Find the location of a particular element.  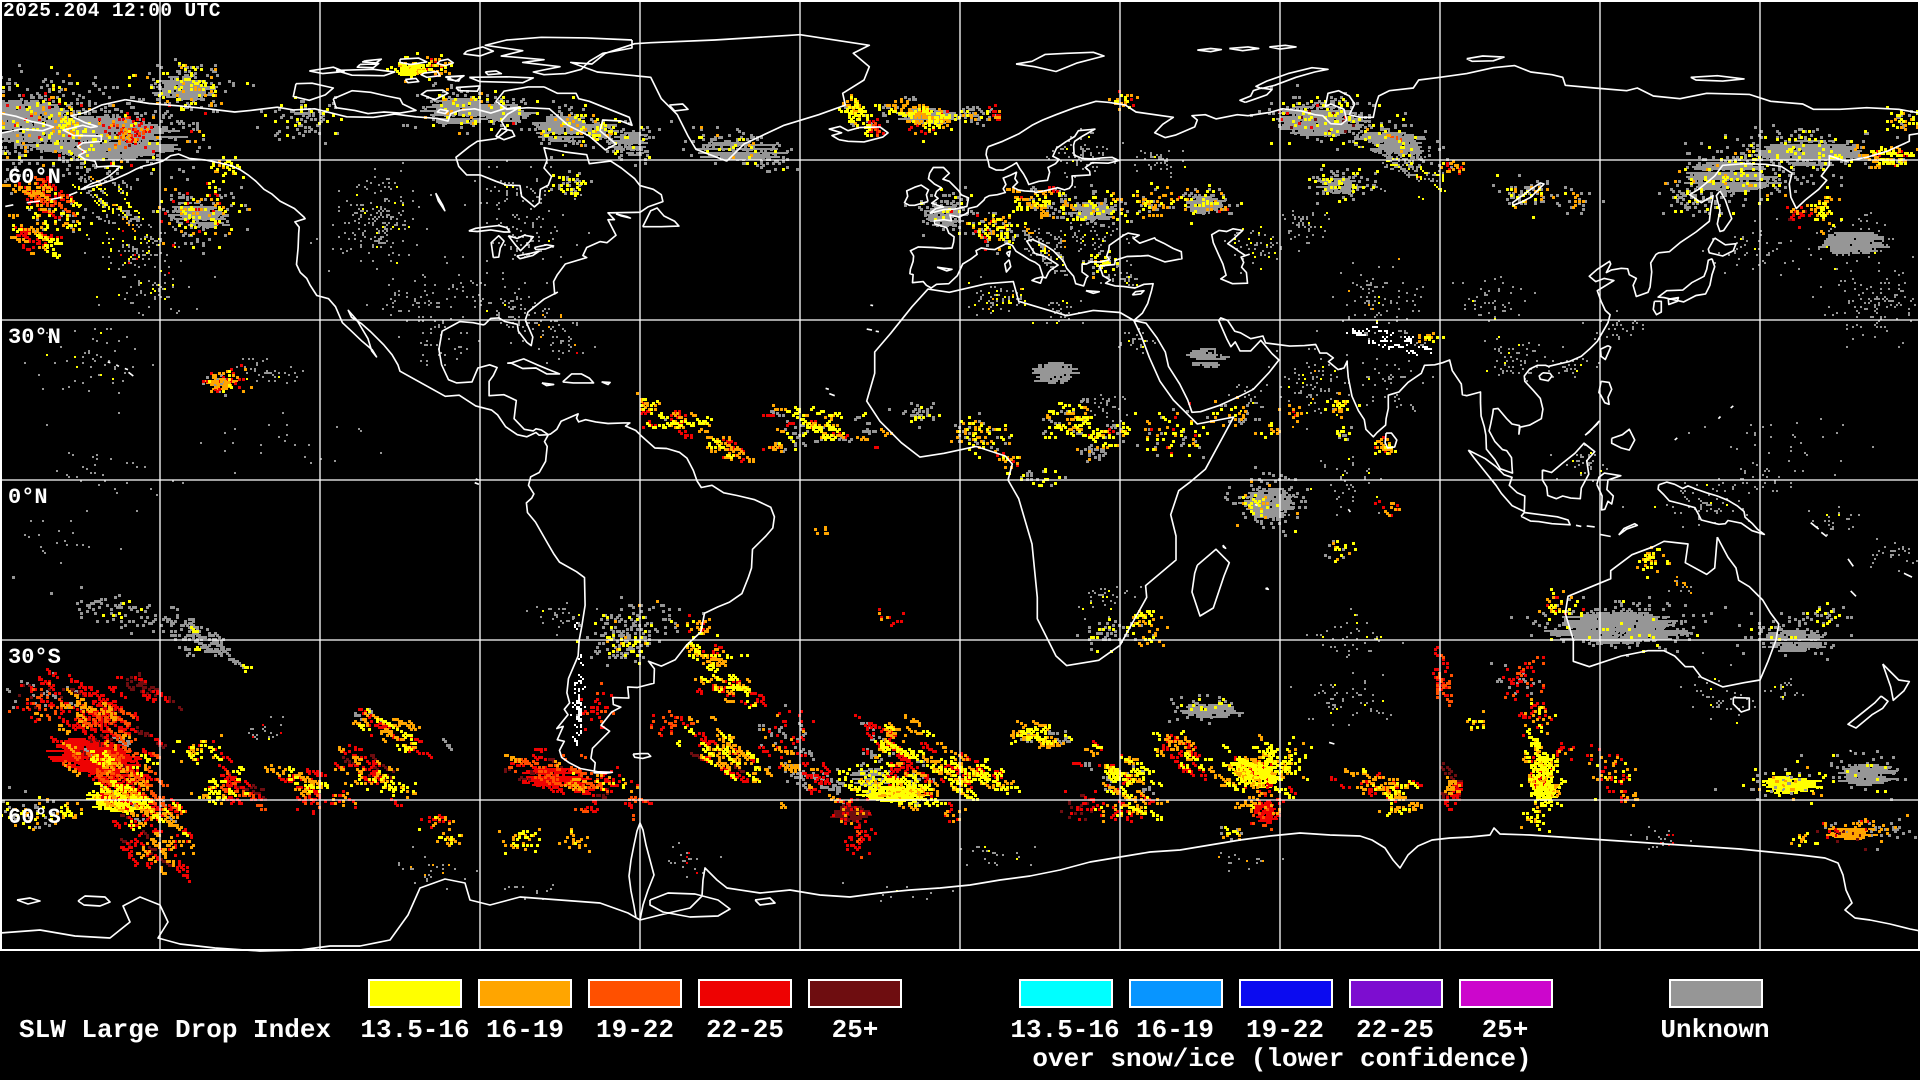

svg-text: 30°N is located at coordinates (34, 337).